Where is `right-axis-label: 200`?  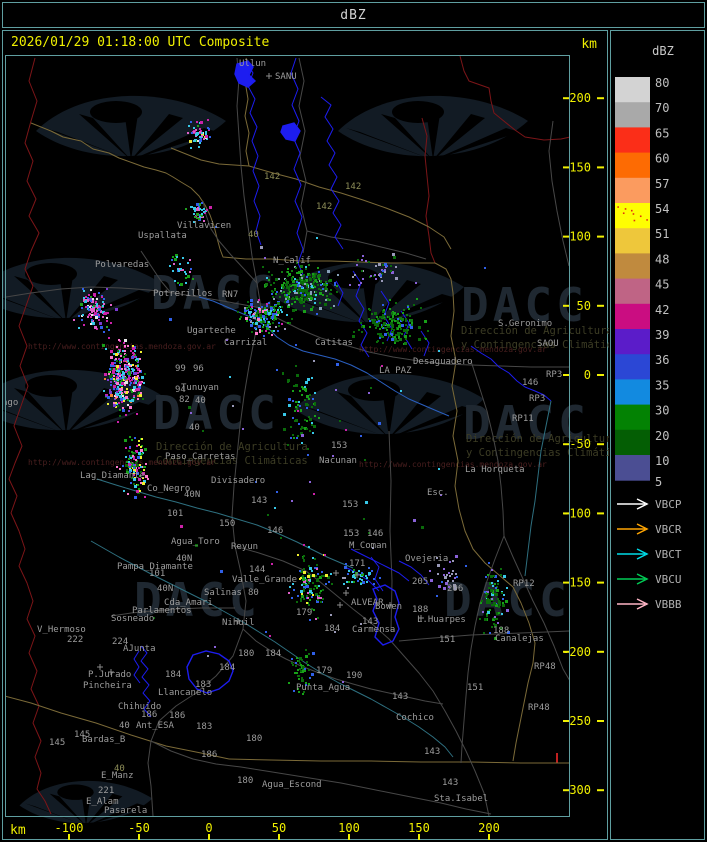
right-axis-label: 200 is located at coordinates (580, 98).